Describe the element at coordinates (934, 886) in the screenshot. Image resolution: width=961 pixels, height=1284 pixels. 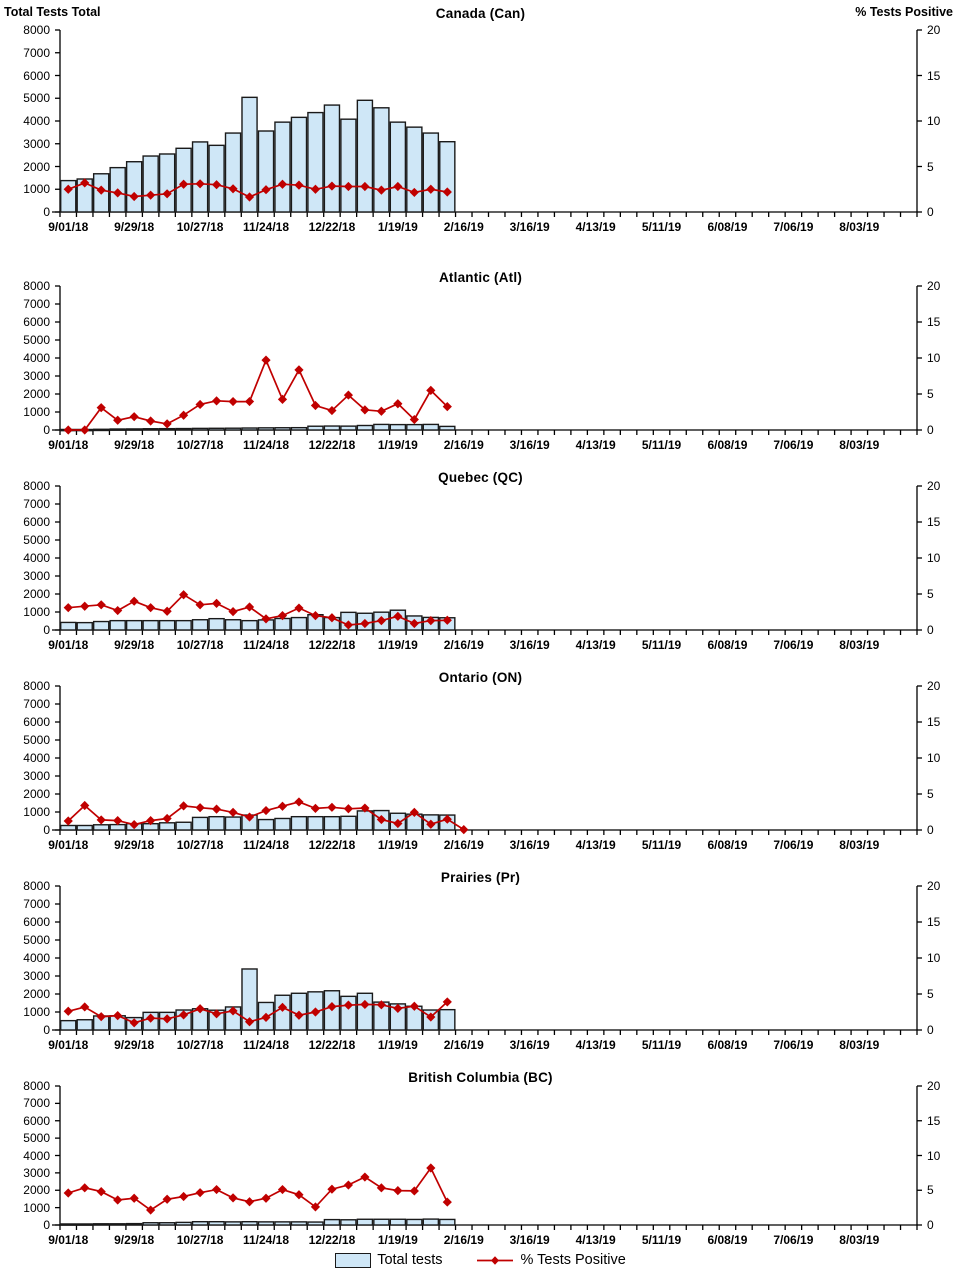
I see `y2-axis-tick-label: 20` at that location.